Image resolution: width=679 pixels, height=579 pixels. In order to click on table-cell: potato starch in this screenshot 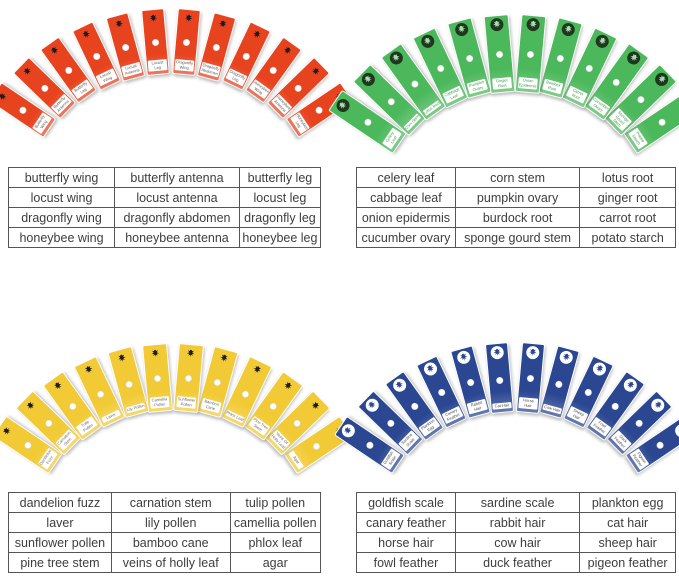, I will do `click(627, 237)`.